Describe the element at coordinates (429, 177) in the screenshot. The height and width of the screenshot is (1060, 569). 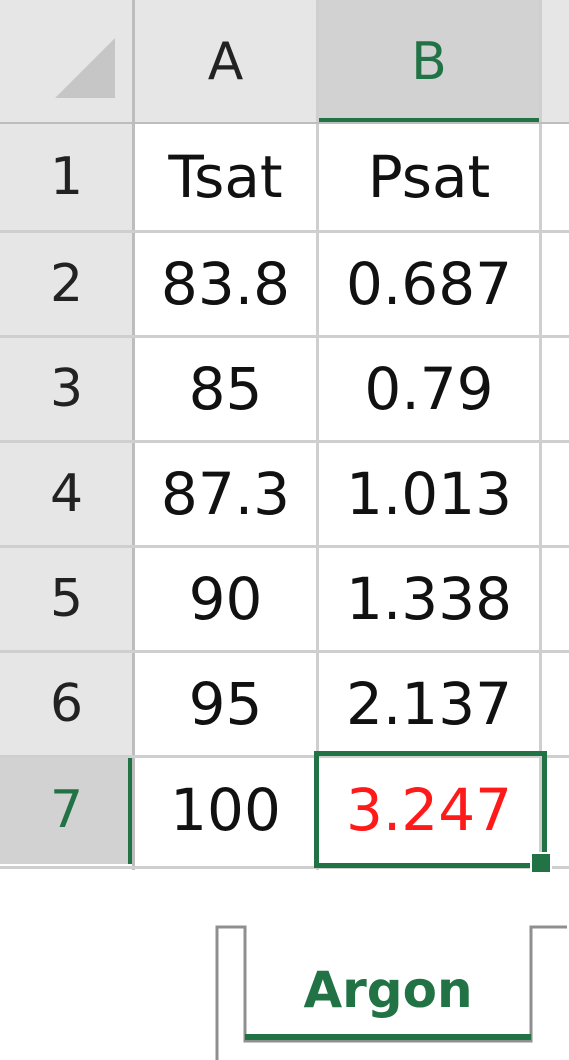
I see `cell-b1: Psat` at that location.